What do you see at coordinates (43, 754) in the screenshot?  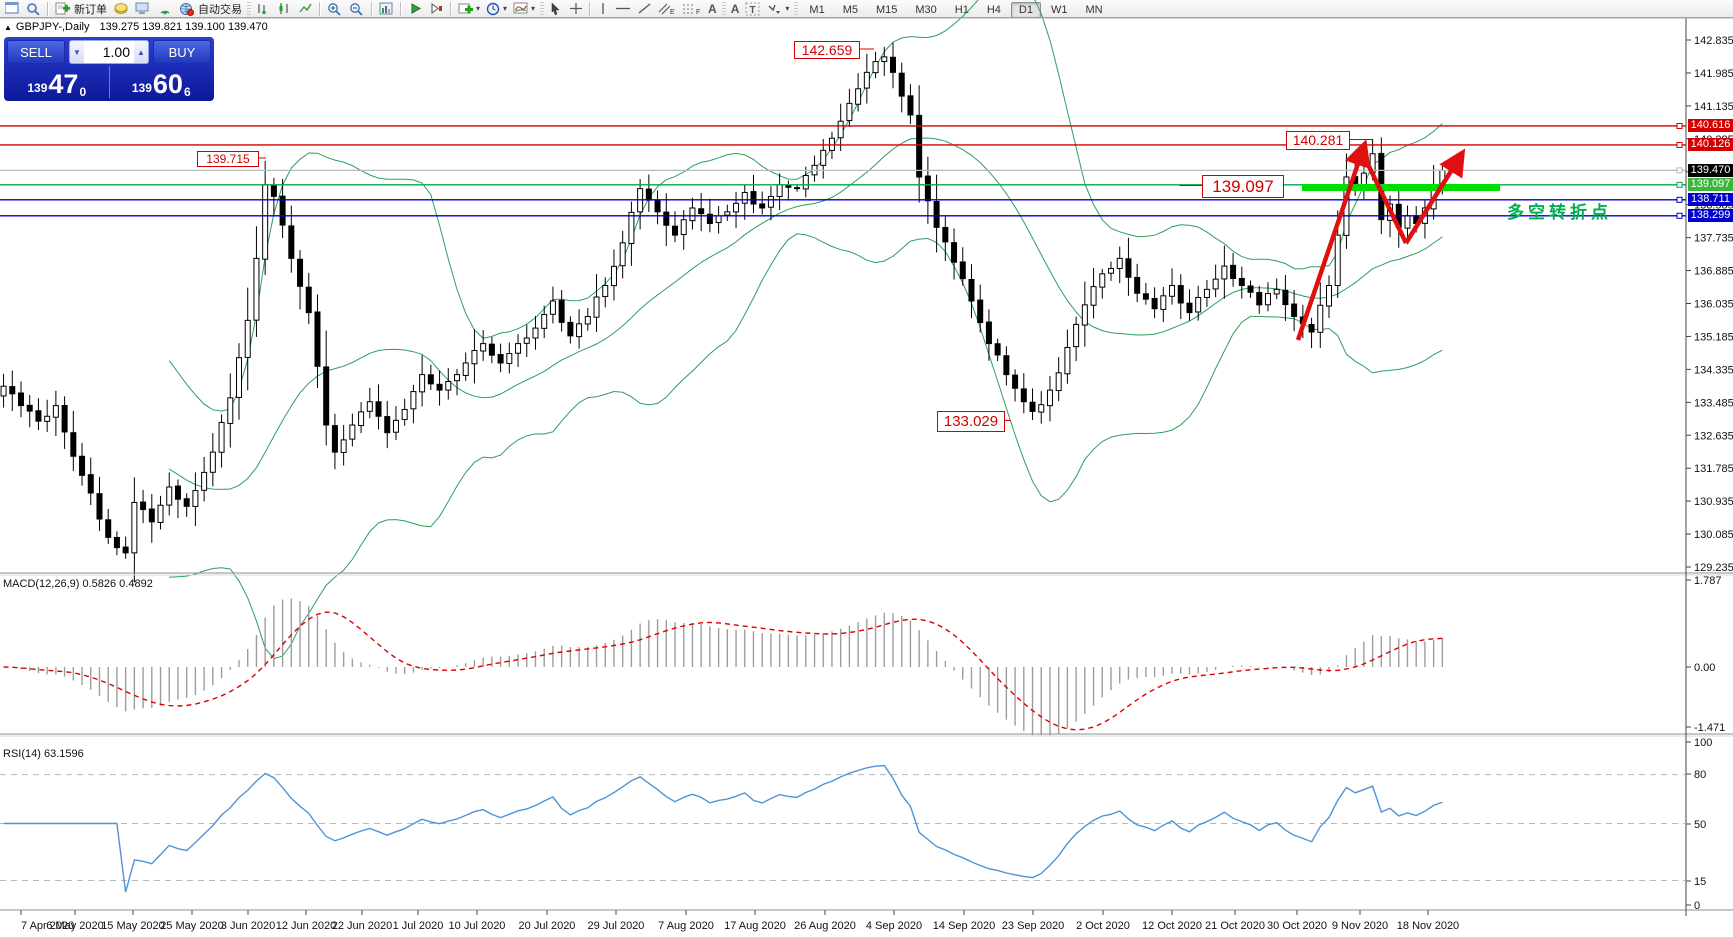 I see `rsi-label: RSI(14) 63.1596` at bounding box center [43, 754].